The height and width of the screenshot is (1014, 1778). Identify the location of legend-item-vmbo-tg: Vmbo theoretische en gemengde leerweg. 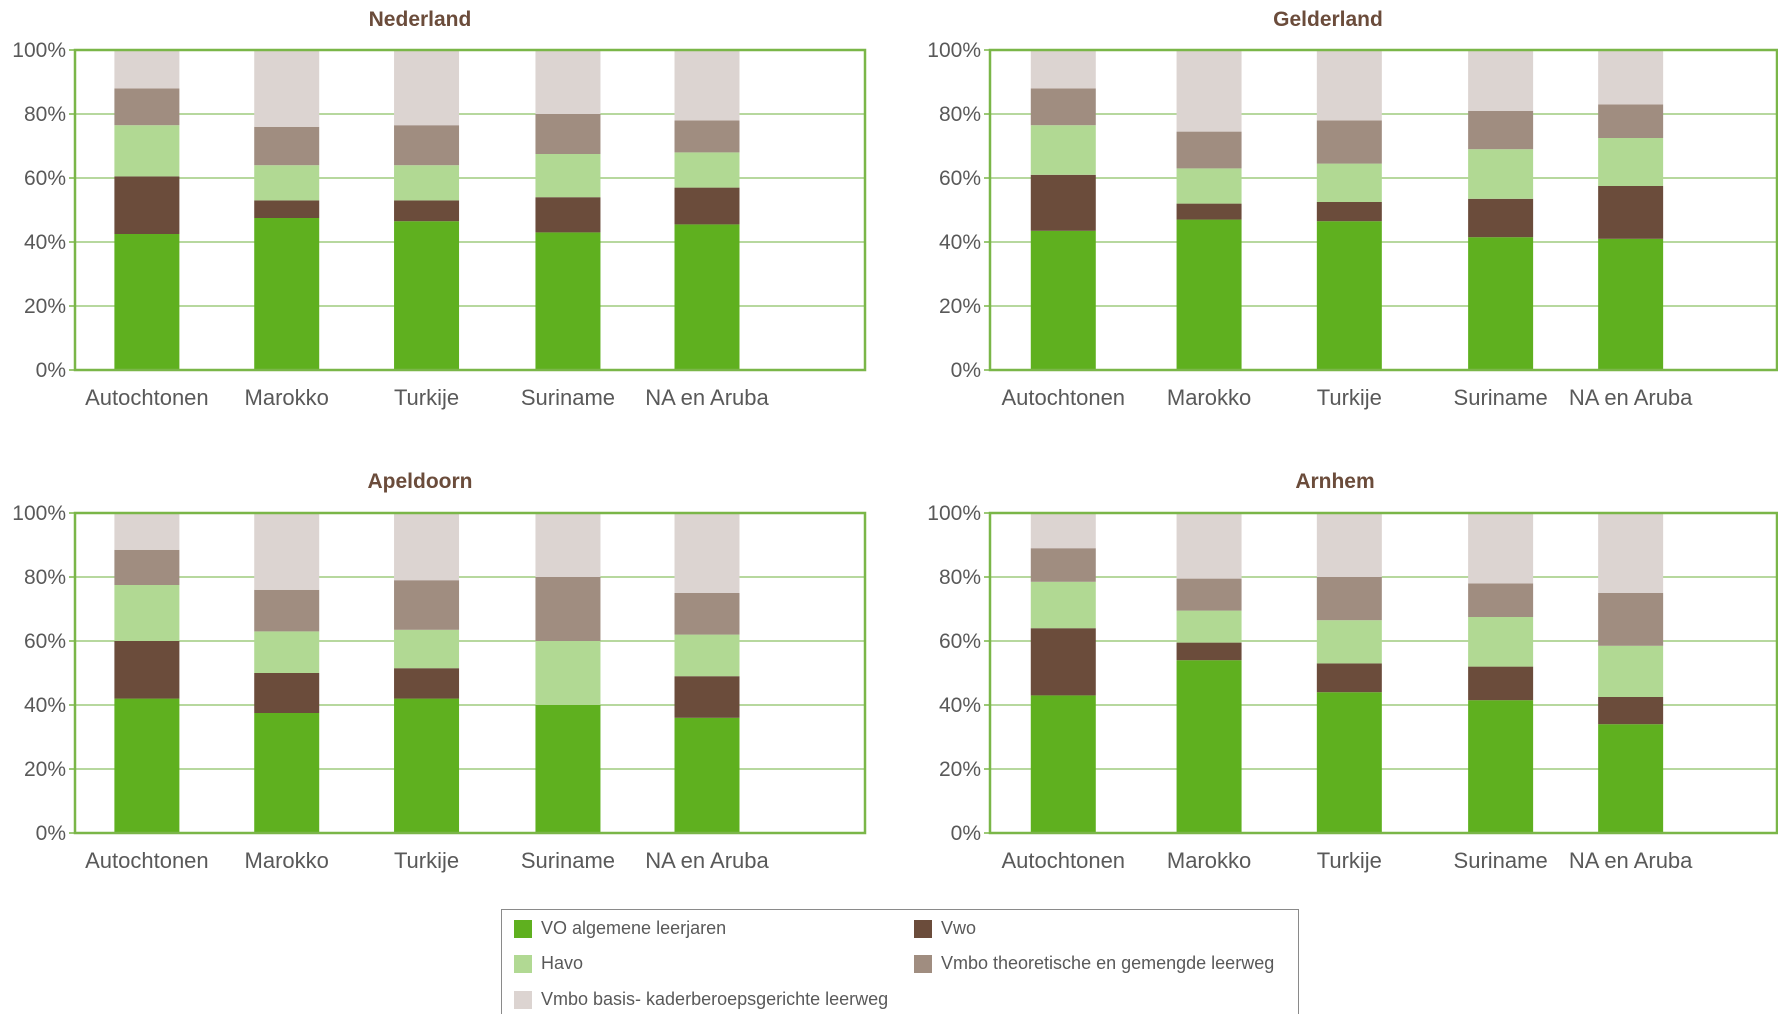
(1094, 963).